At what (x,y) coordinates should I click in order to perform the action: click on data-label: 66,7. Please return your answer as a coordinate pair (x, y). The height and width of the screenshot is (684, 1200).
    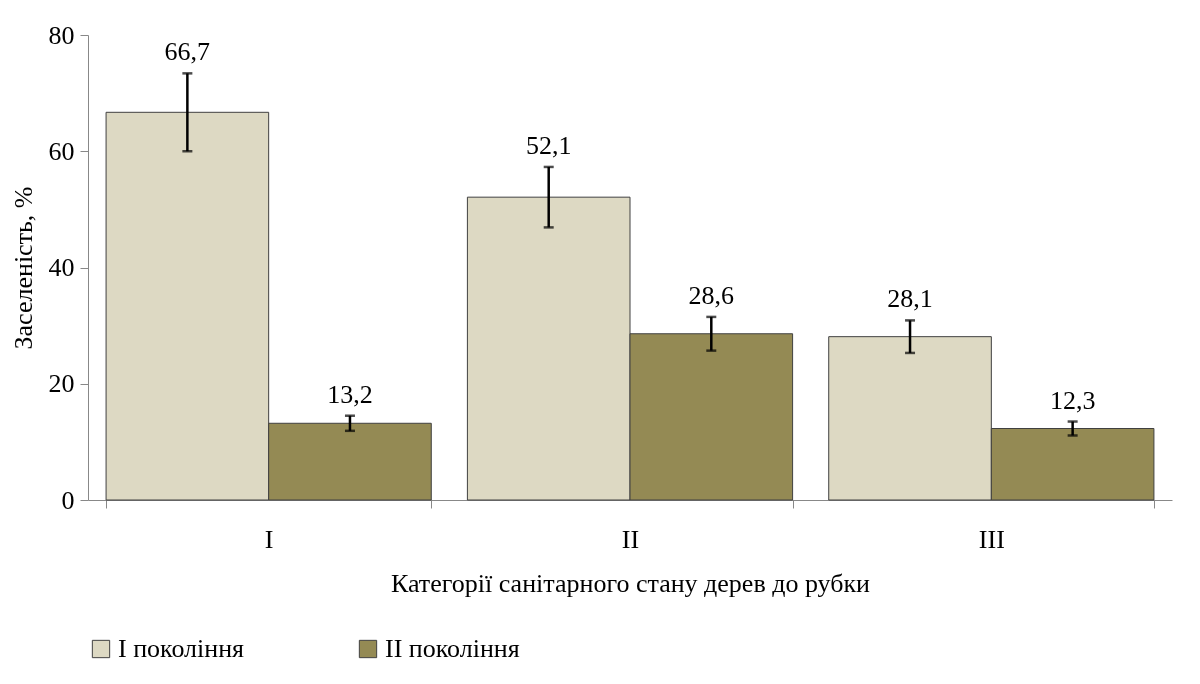
    Looking at the image, I should click on (187, 52).